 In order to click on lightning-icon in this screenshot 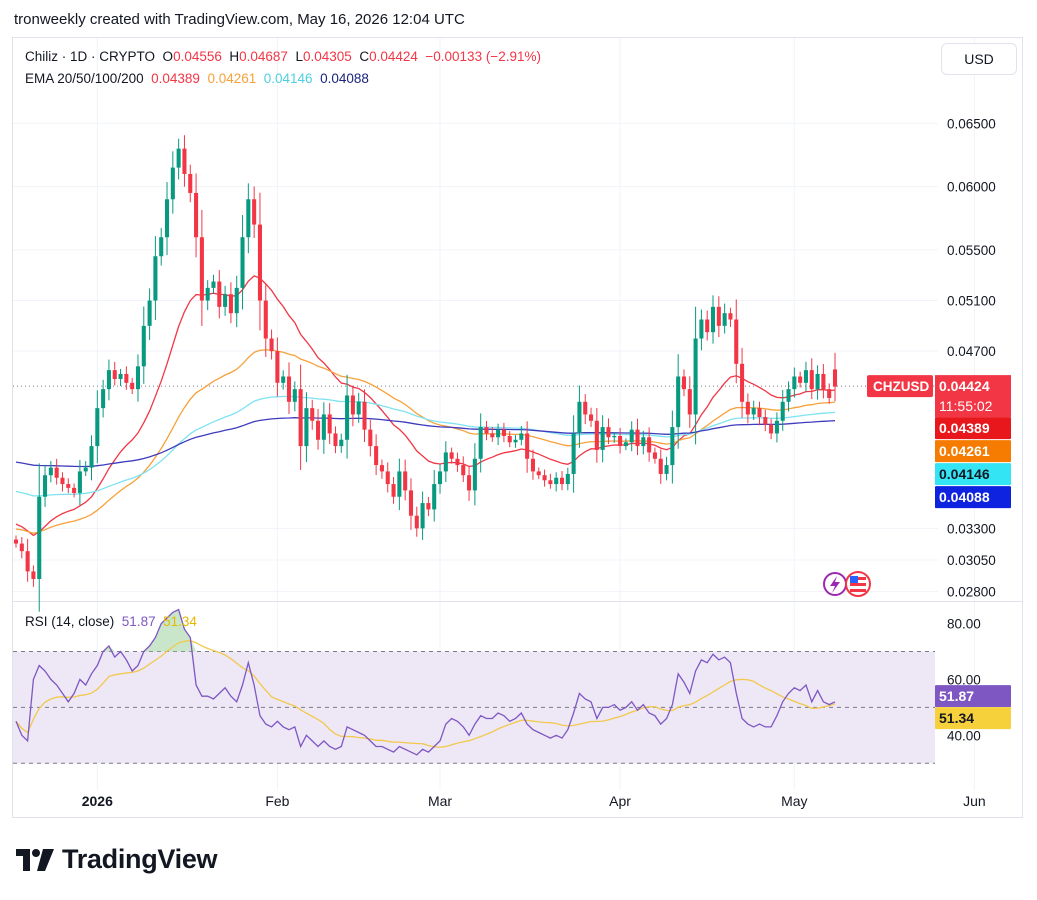, I will do `click(835, 584)`.